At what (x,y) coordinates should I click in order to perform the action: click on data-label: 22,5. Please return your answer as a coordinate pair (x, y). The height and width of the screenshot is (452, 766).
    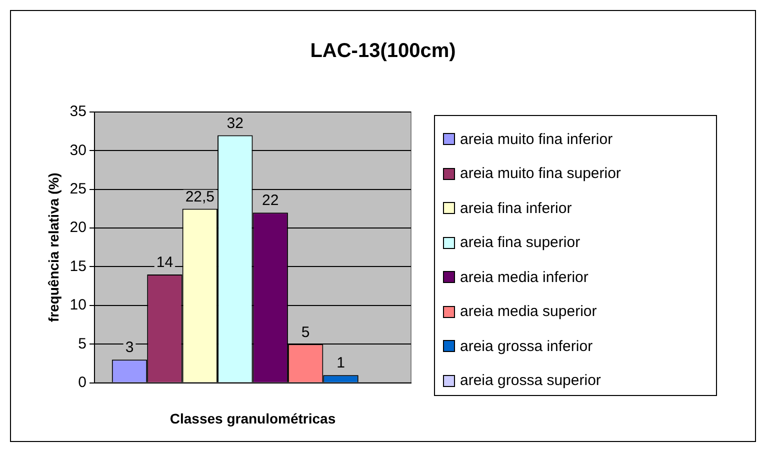
    Looking at the image, I should click on (200, 197).